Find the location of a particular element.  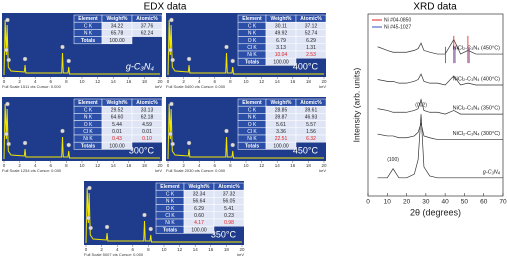

table-text: 56.05 is located at coordinates (229, 202).